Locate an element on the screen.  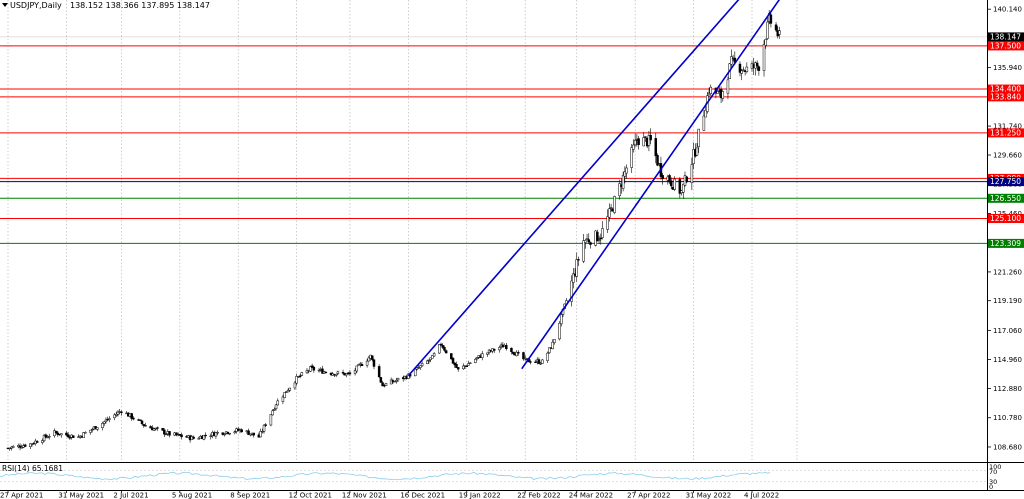
rsi-panel: RSI(14) 65.1681 100 70 30 0 is located at coordinates (500, 477).